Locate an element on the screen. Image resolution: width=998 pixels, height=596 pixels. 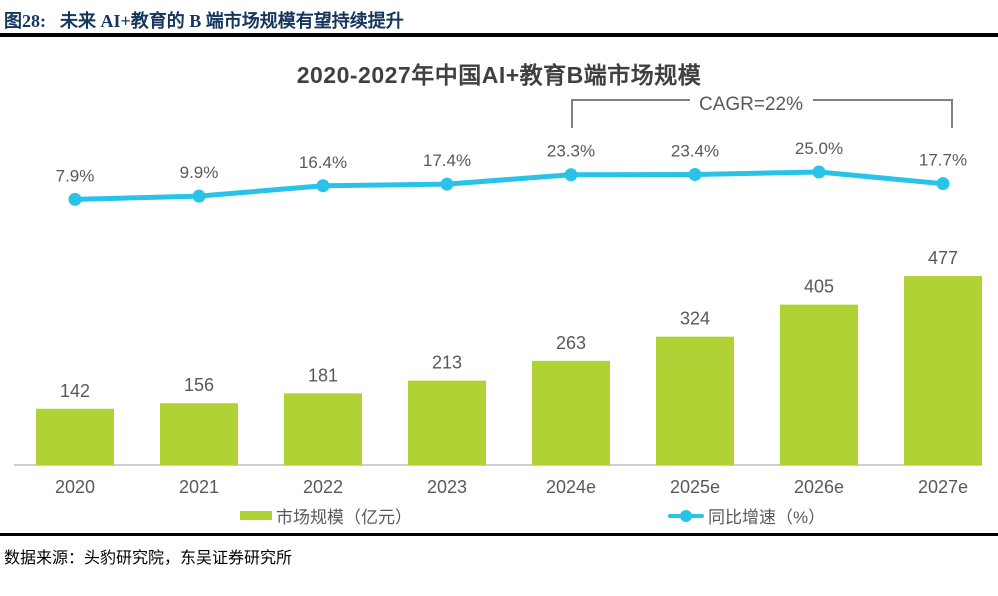
line-series-marker-icon is located at coordinates (686, 515).